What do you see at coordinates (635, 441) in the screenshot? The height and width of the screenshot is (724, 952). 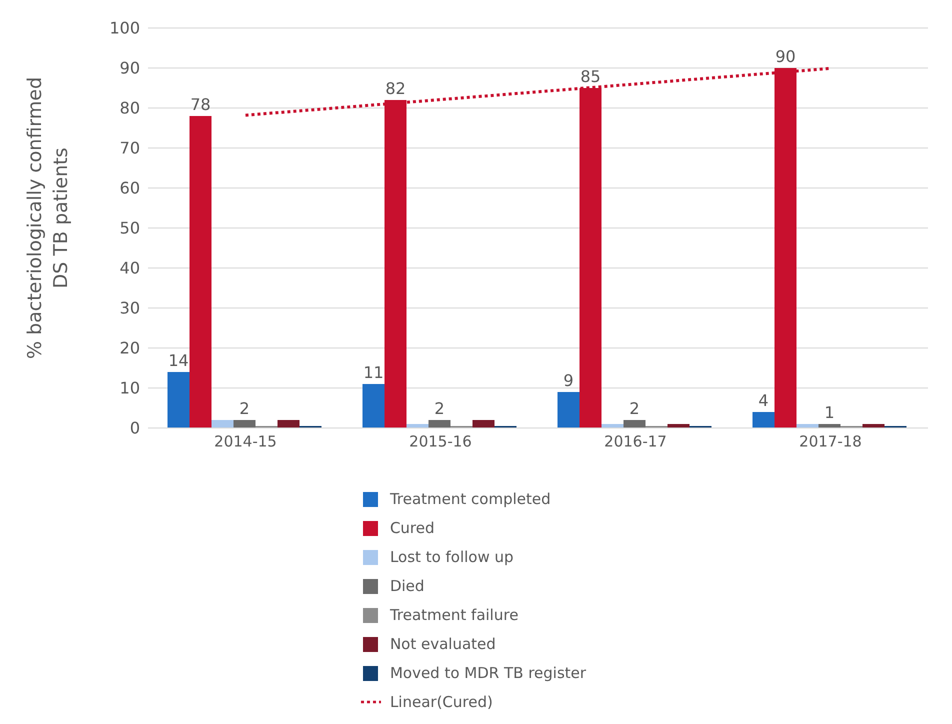 I see `x-tick-label: 2016-17` at bounding box center [635, 441].